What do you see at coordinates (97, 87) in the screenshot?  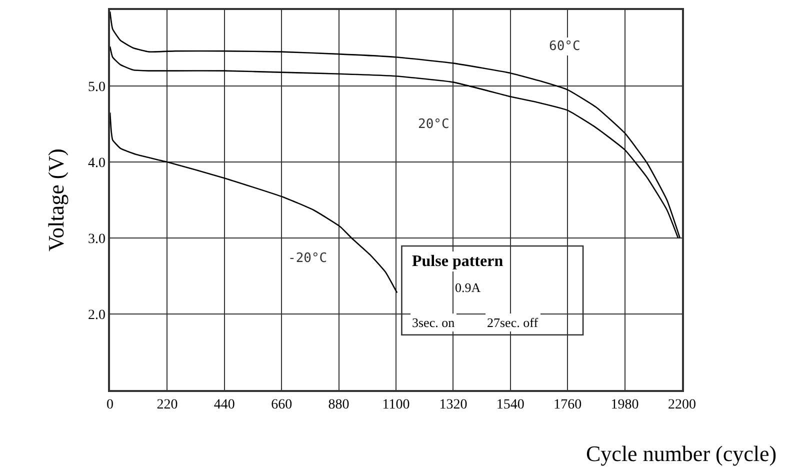 I see `y-tick-label: 5.0` at bounding box center [97, 87].